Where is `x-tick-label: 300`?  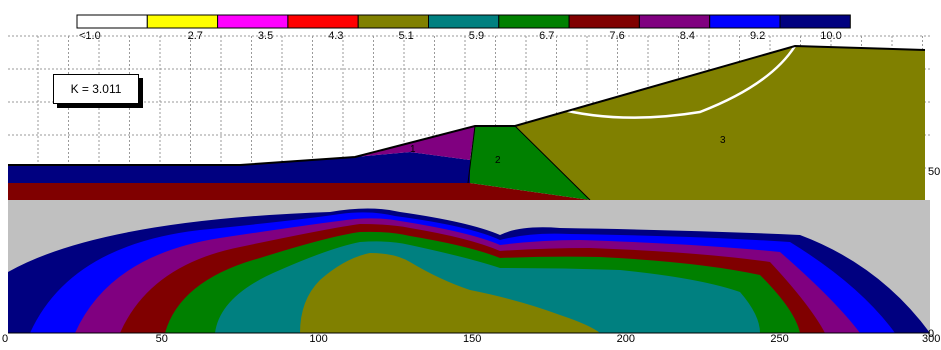
x-tick-label: 300 is located at coordinates (931, 339).